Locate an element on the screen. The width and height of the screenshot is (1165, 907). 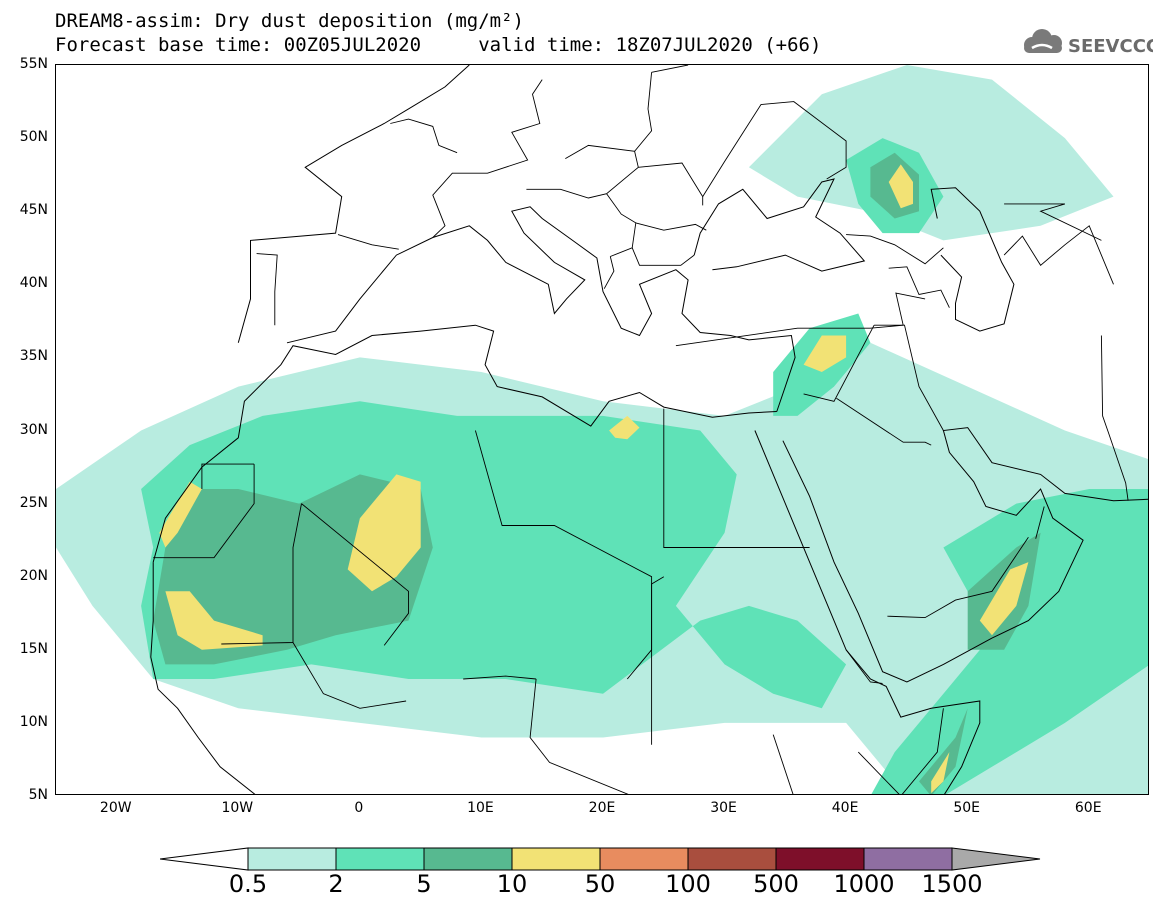
longitude-tick-label: 50E is located at coordinates (966, 808).